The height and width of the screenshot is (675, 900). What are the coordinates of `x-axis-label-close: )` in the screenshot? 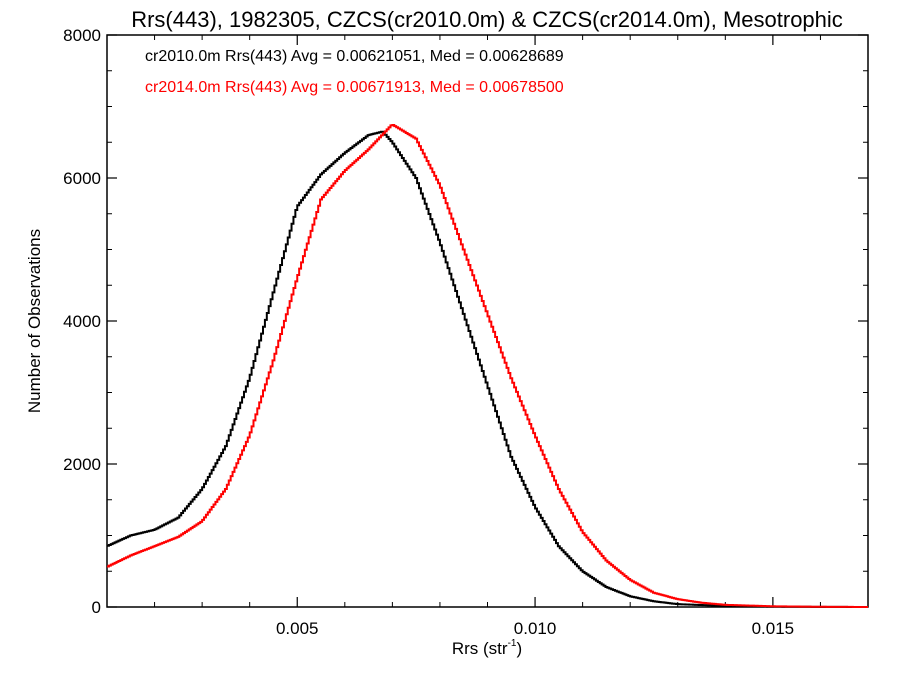 It's located at (519, 648).